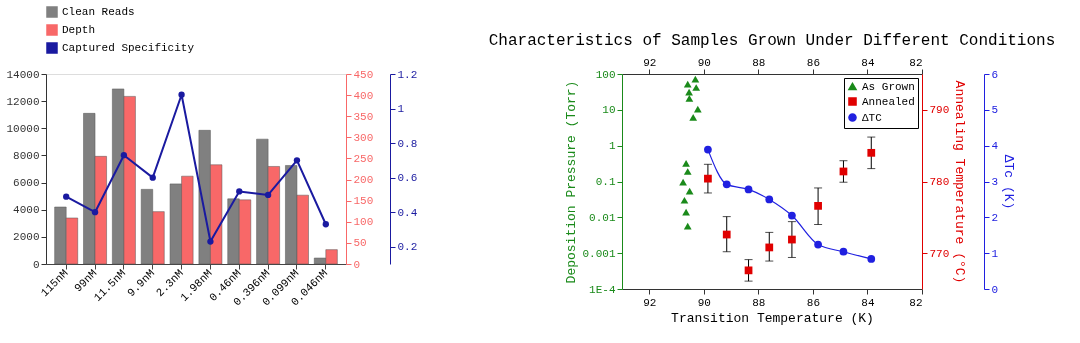 The width and height of the screenshot is (1080, 343). What do you see at coordinates (888, 101) in the screenshot?
I see `legend-label: Annealed` at bounding box center [888, 101].